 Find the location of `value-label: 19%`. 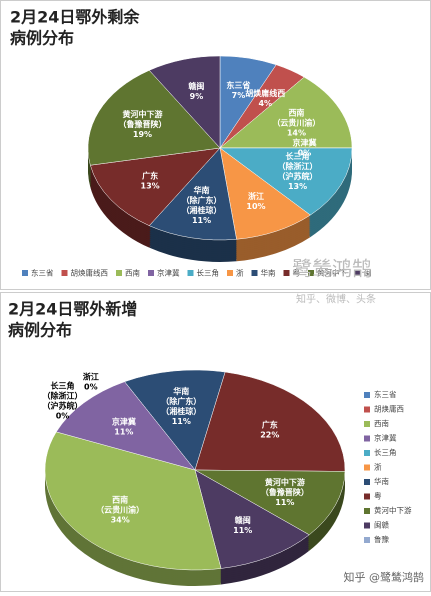

value-label: 19% is located at coordinates (142, 134).